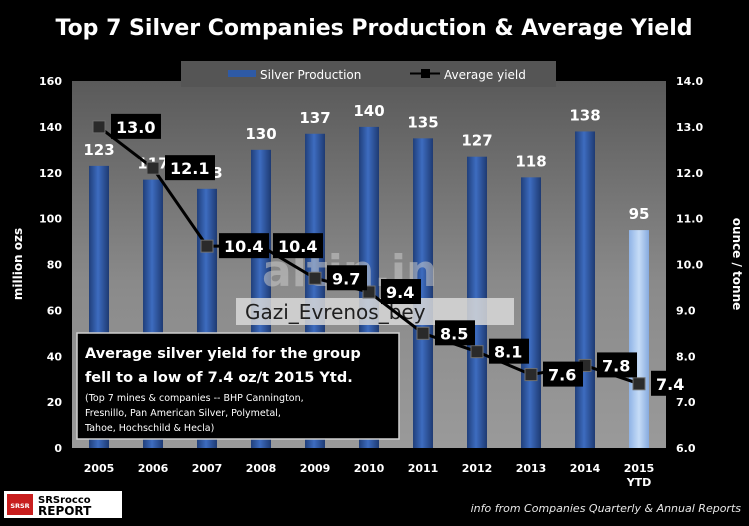  I want to click on y2-tick-label: 8.0, so click(686, 356).